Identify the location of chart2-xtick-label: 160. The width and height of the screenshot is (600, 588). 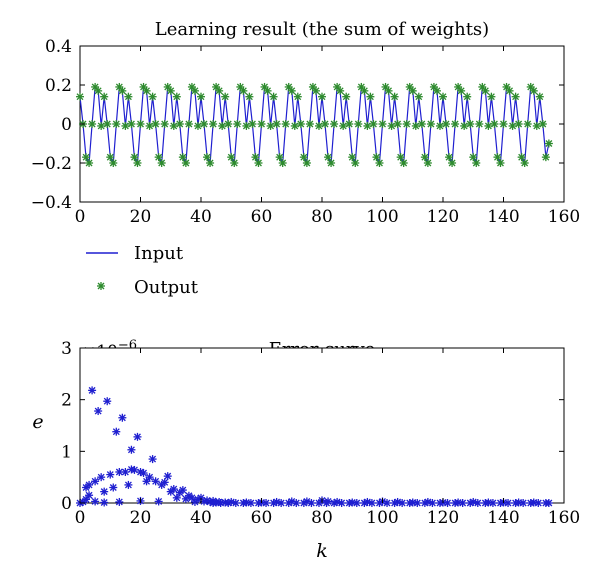
(564, 518).